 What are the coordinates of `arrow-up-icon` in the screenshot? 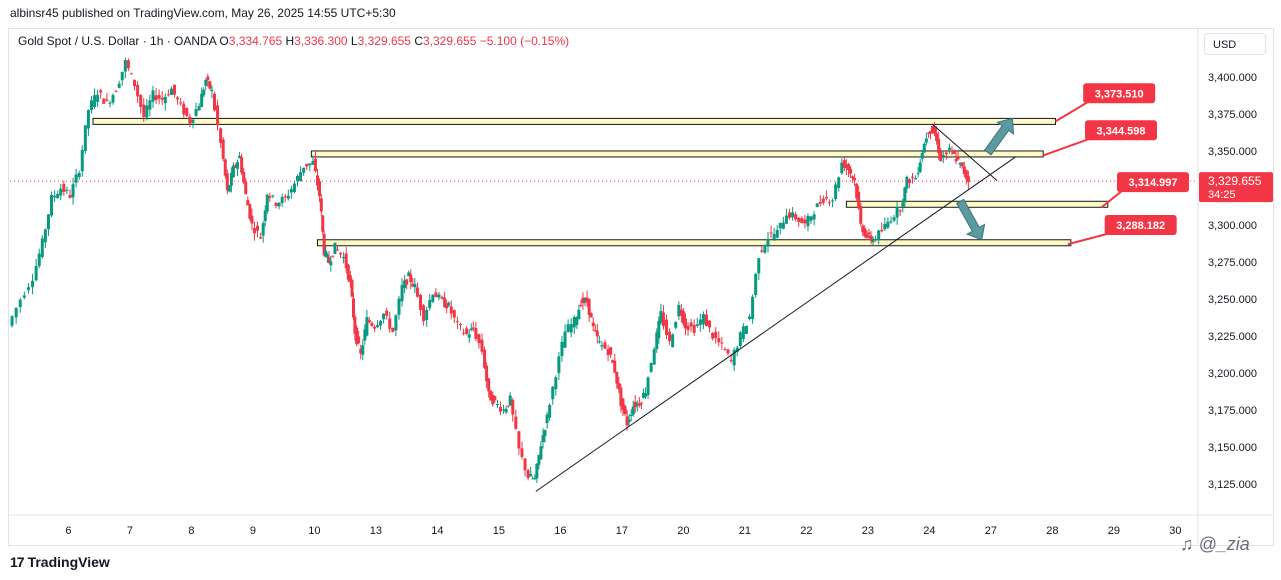 It's located at (999, 136).